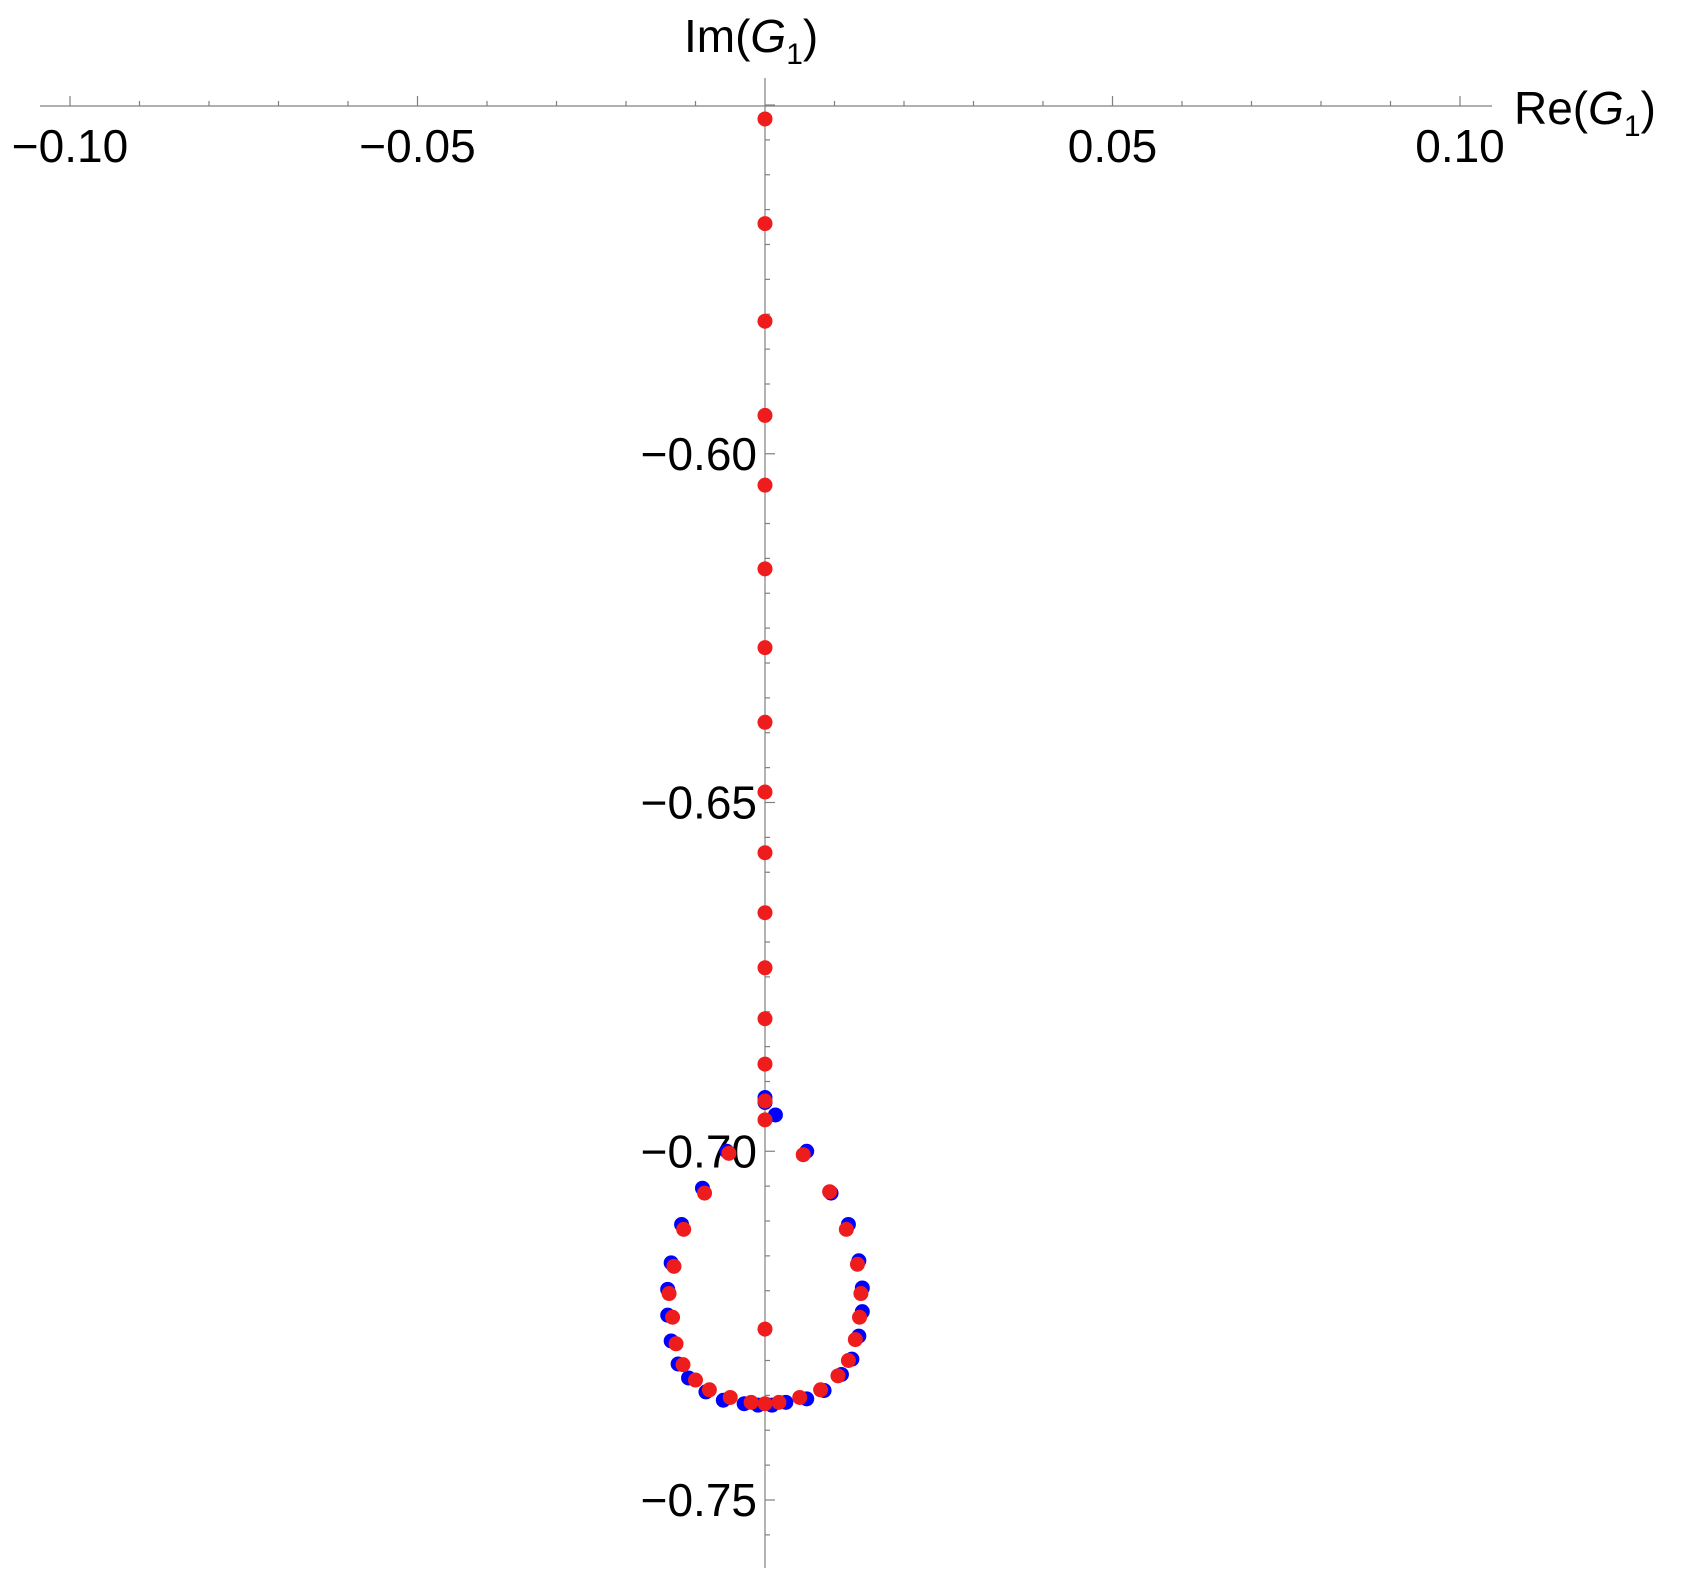 The image size is (1682, 1572). I want to click on data-points, so click(765, 762).